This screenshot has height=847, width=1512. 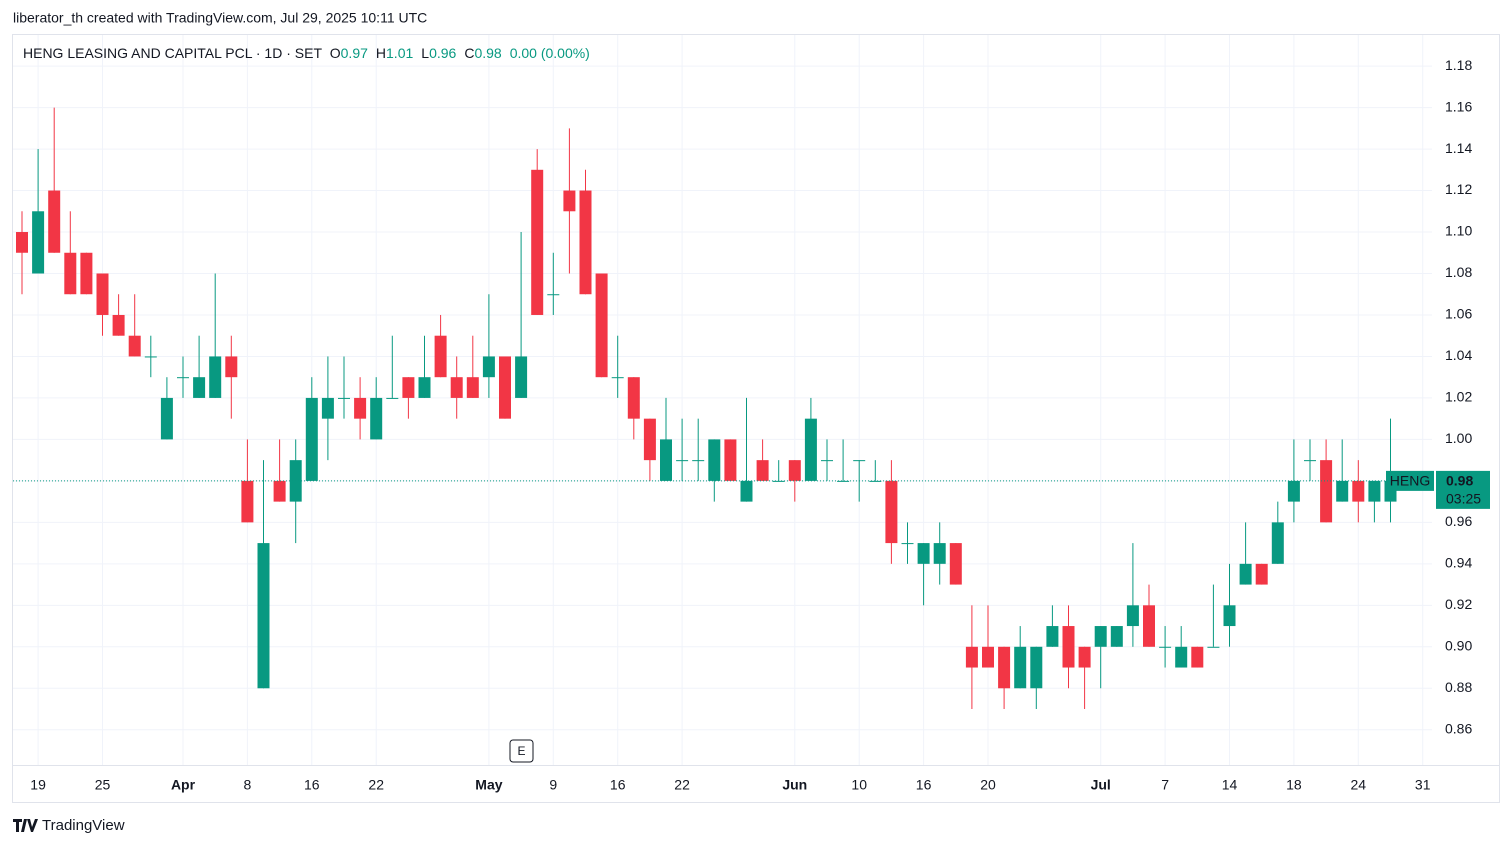 I want to click on legend-value: 0.97, so click(x=354, y=53).